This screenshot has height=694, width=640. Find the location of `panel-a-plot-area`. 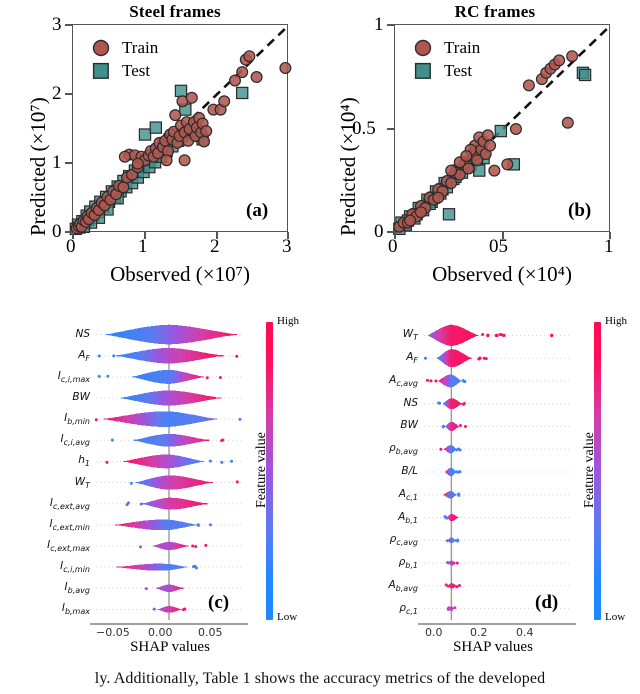

panel-a-plot-area is located at coordinates (180, 130).